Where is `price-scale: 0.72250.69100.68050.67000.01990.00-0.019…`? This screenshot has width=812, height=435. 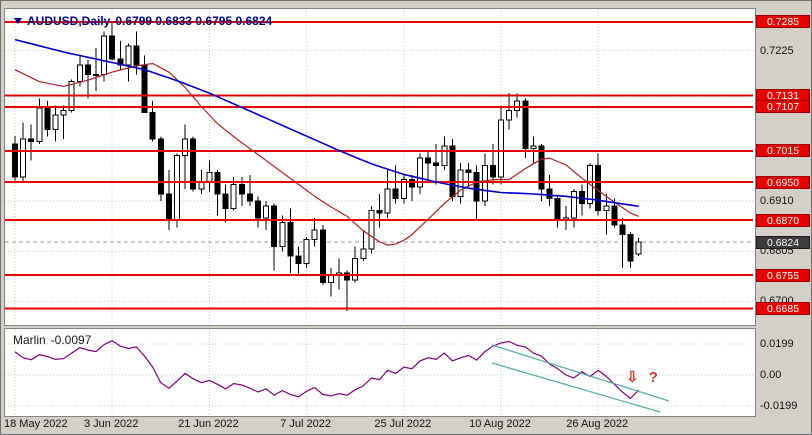
price-scale: 0.72250.69100.68050.67000.01990.00-0.019… is located at coordinates (783, 208).